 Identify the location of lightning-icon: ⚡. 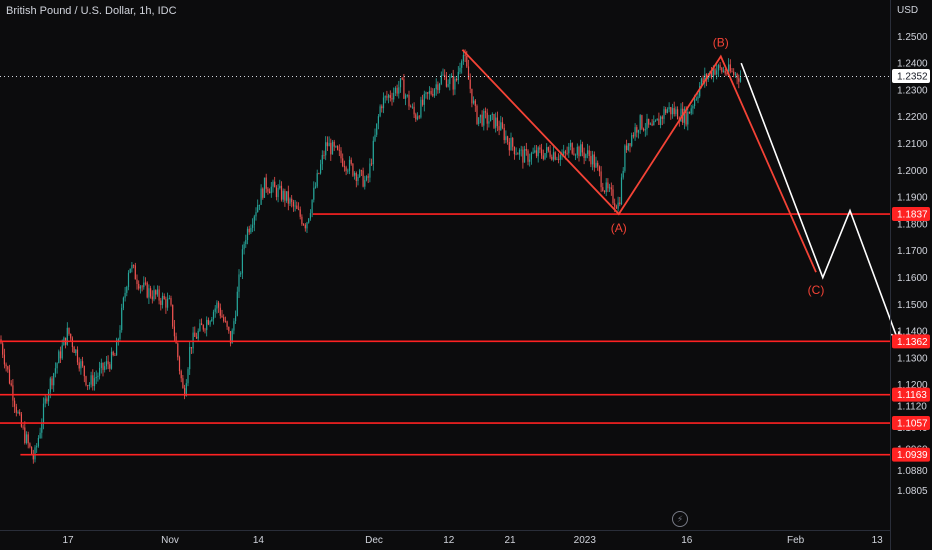
(680, 519).